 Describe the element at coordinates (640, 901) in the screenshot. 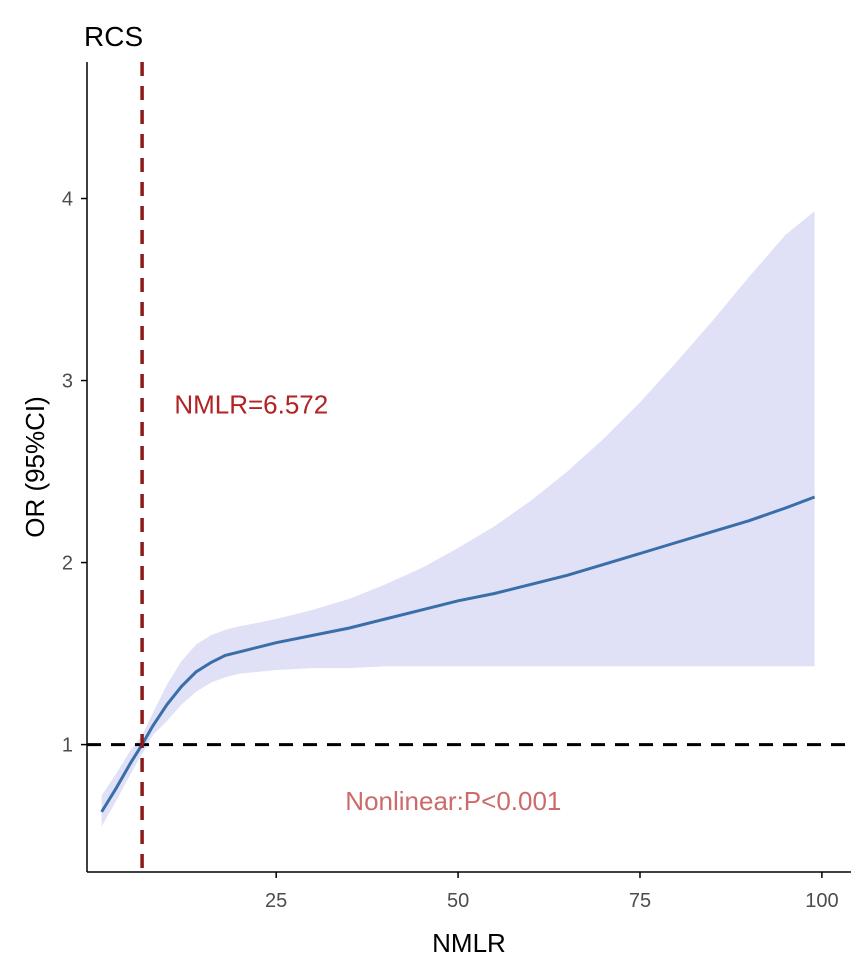

I see `x-tick-label: 75` at that location.